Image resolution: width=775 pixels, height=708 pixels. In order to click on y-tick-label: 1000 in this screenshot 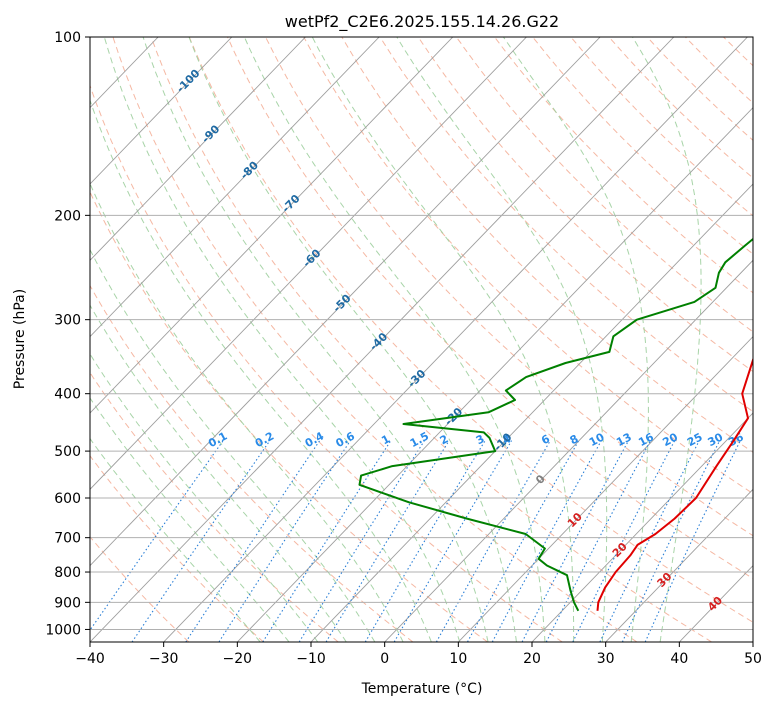, I will do `click(63, 630)`.